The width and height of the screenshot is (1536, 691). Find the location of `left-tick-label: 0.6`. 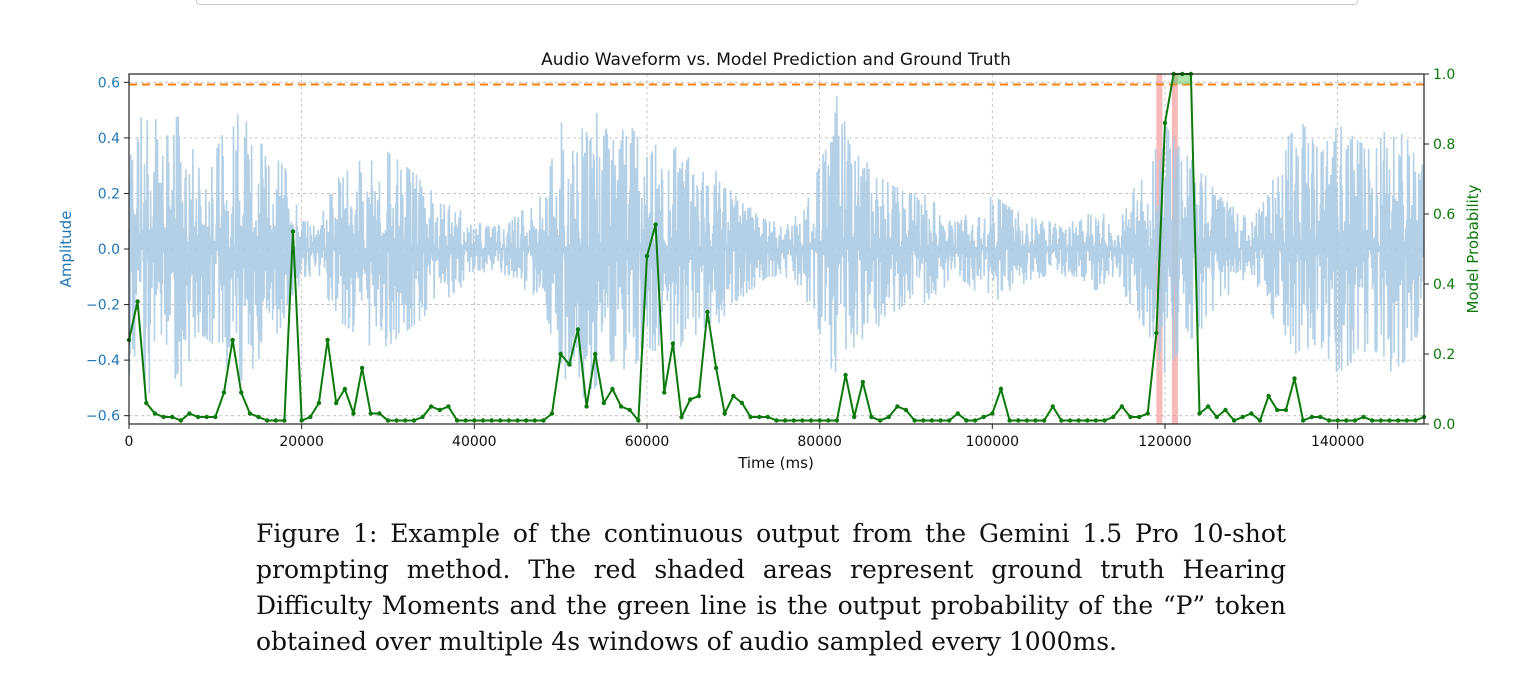

left-tick-label: 0.6 is located at coordinates (109, 83).